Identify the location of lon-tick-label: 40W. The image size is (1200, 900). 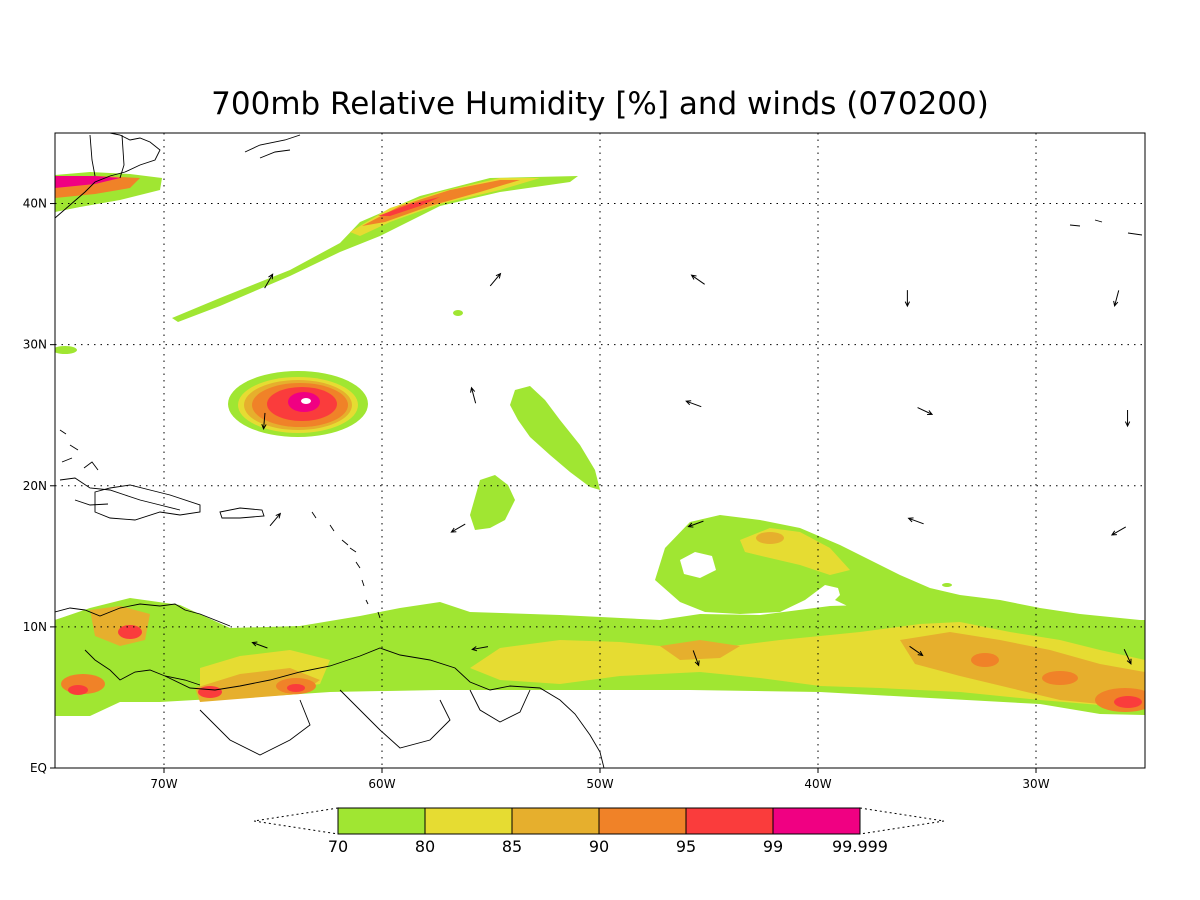
(817, 784).